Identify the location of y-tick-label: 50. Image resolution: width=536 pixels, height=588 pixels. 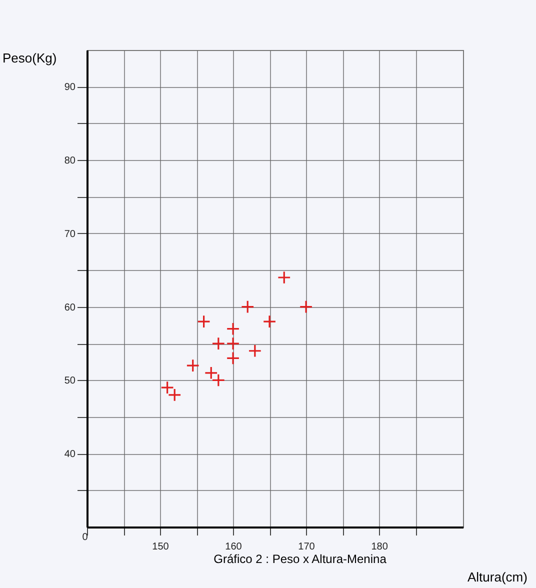
(70, 381).